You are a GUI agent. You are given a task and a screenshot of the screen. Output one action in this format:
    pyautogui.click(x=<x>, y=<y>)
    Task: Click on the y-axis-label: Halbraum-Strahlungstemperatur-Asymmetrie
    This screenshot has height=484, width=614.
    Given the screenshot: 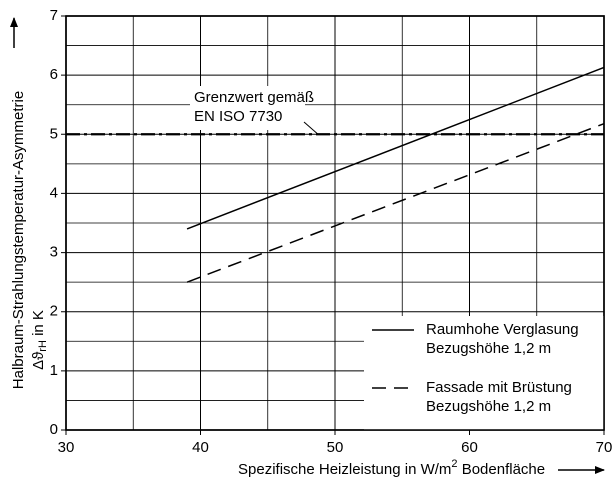 What is the action you would take?
    pyautogui.click(x=18, y=240)
    